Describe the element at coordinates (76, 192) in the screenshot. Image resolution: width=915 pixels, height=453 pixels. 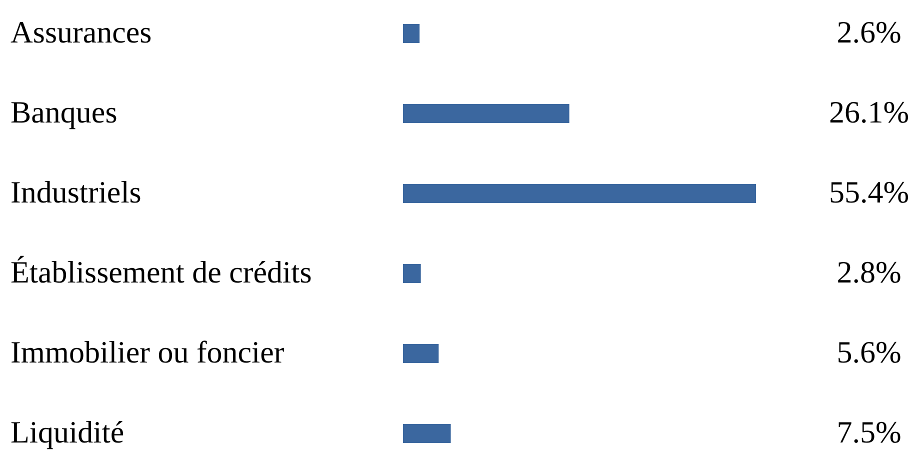
I see `y-tick-label: Industriels` at that location.